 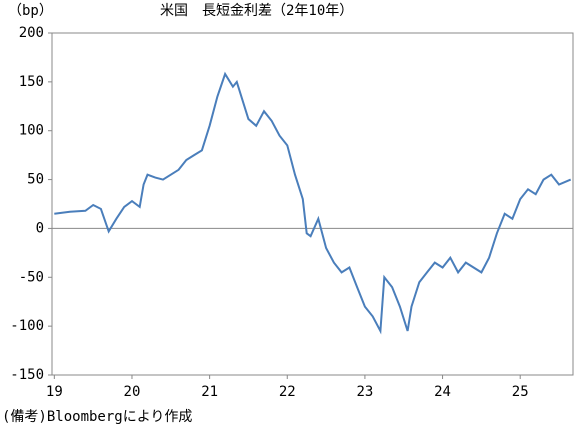 I want to click on y-tick-label: -100, so click(x=27, y=326).